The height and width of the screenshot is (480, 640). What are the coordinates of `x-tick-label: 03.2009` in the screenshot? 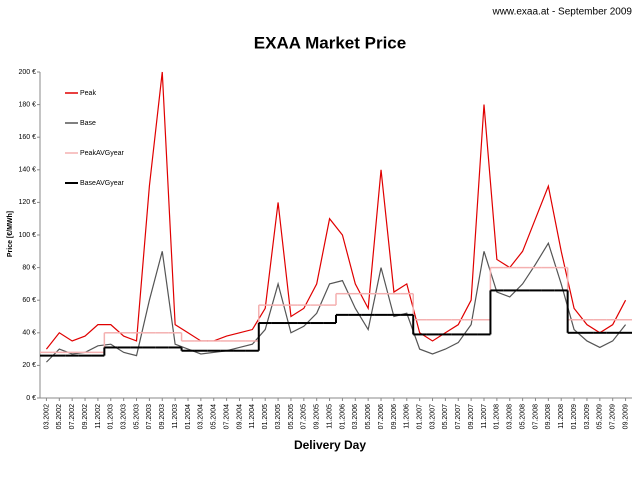 It's located at (587, 416).